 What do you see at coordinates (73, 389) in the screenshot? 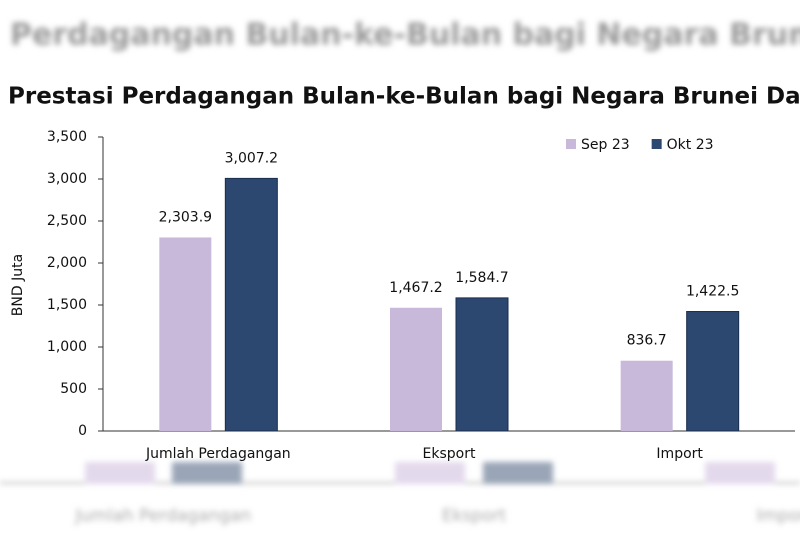
I see `y-tick-label: 500` at bounding box center [73, 389].